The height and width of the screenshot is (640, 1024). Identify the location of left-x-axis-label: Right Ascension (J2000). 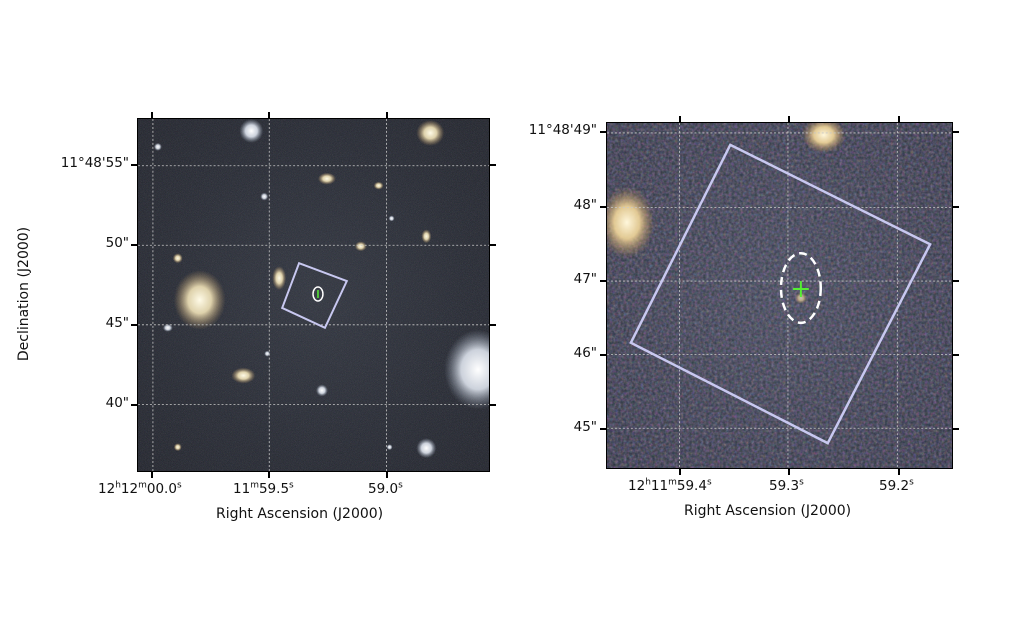
(300, 514).